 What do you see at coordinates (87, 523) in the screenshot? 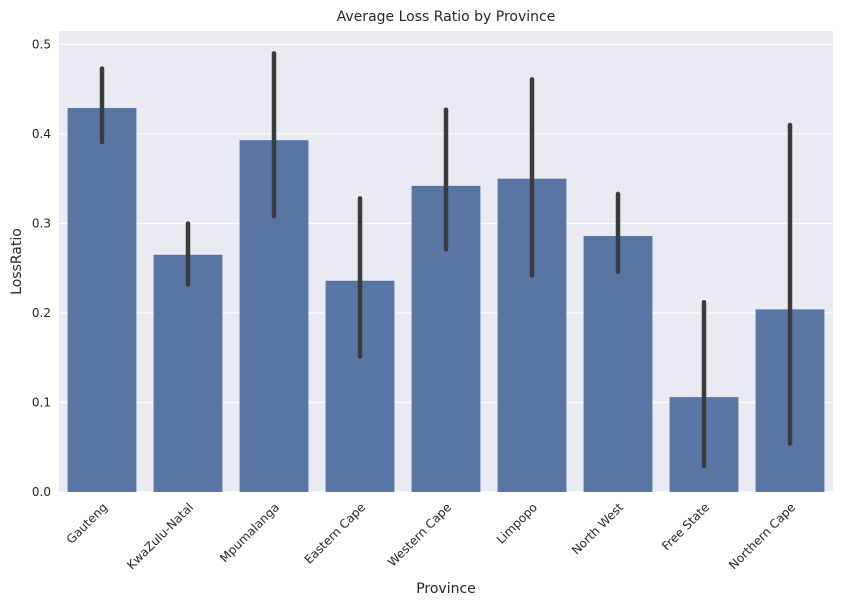
I see `x-tick-label: Gauteng` at bounding box center [87, 523].